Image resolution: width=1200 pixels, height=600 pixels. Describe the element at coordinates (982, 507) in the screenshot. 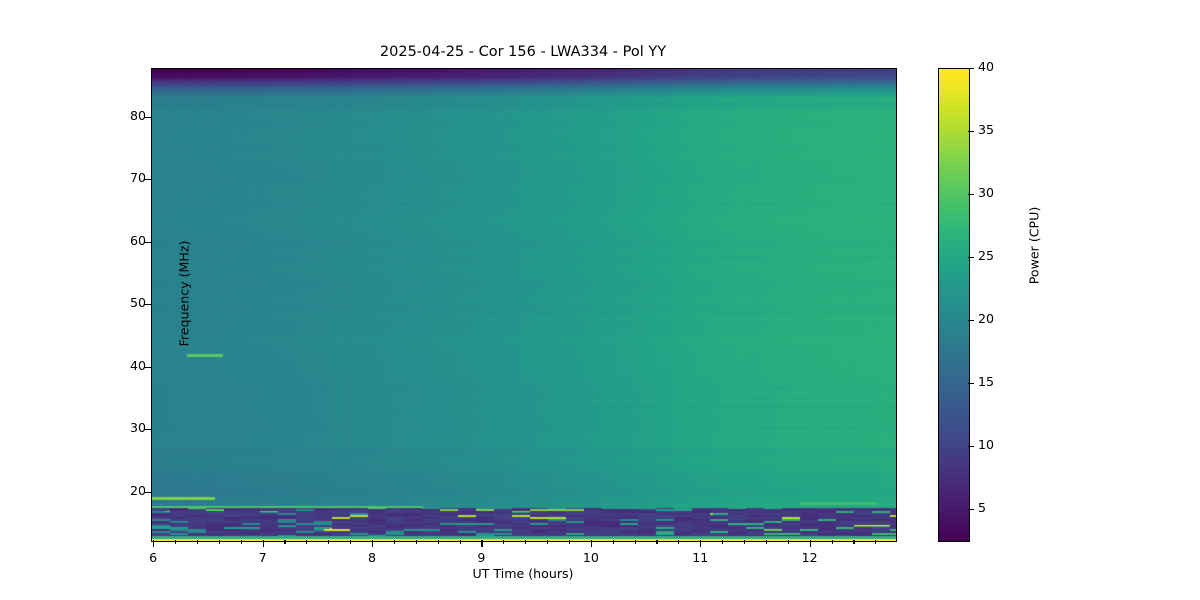

I see `colorbar-tick-label: 5` at that location.